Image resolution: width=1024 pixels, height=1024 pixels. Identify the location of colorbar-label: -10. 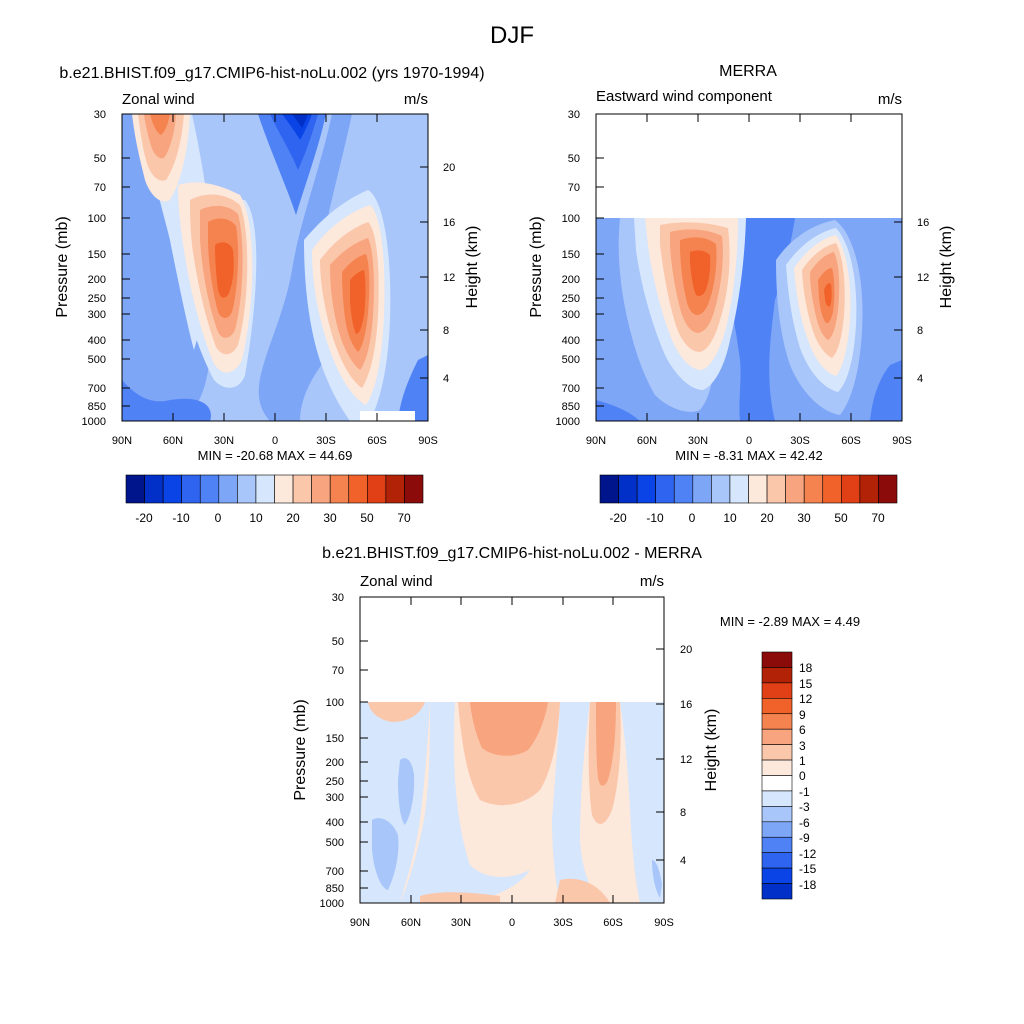
(655, 518).